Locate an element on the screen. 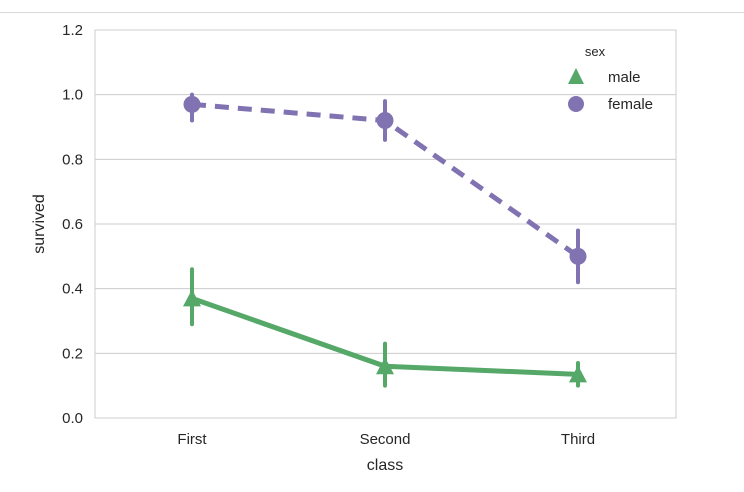 The height and width of the screenshot is (492, 744). y-tick-label: 0.8 is located at coordinates (72, 159).